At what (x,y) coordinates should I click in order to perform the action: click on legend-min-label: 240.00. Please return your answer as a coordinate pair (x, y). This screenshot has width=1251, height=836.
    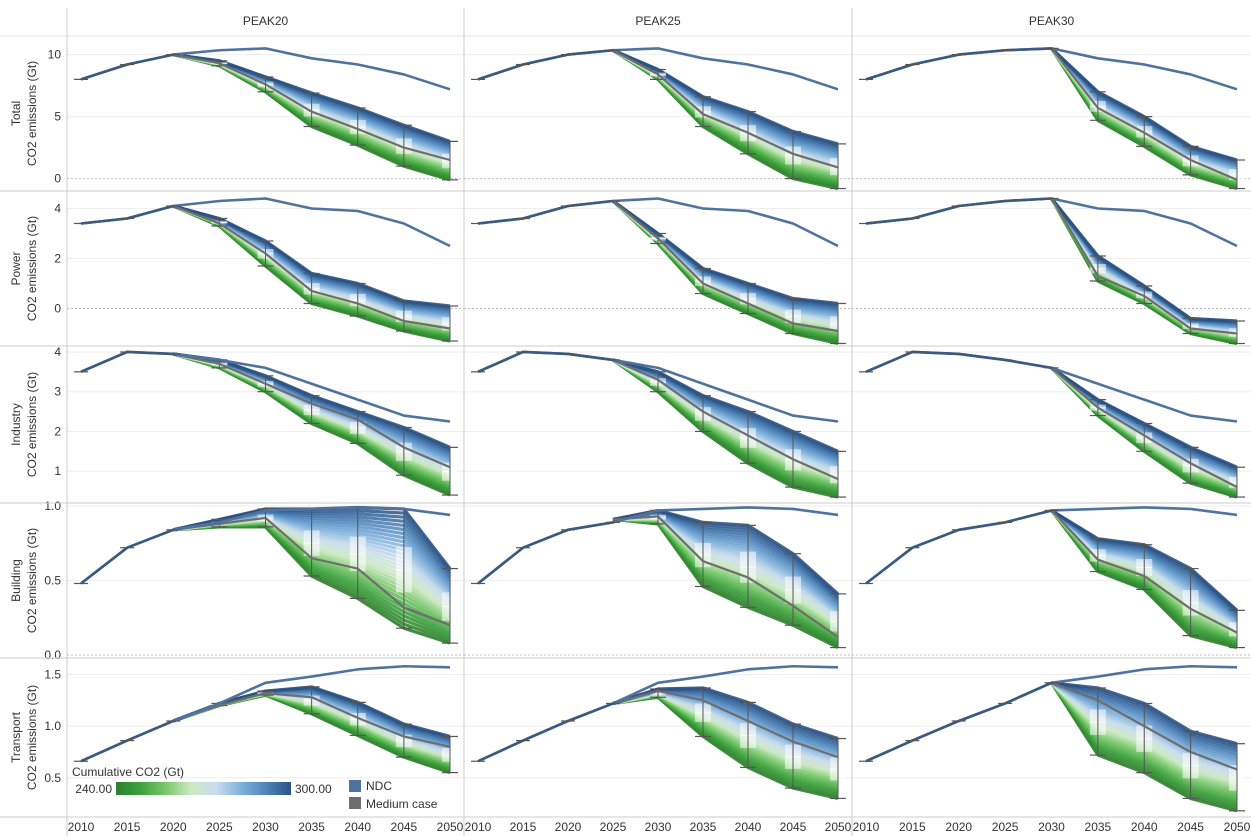
    Looking at the image, I should click on (93, 789).